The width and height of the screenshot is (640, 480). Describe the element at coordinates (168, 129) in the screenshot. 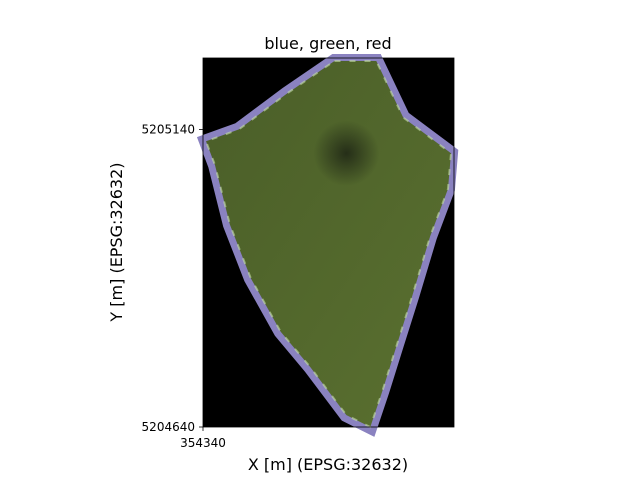

I see `y-tick-label: 5205140` at that location.